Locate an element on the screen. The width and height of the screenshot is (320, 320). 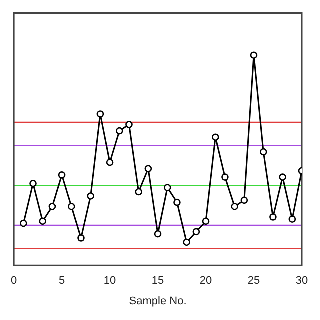
x-tick-label: 30 is located at coordinates (302, 281).